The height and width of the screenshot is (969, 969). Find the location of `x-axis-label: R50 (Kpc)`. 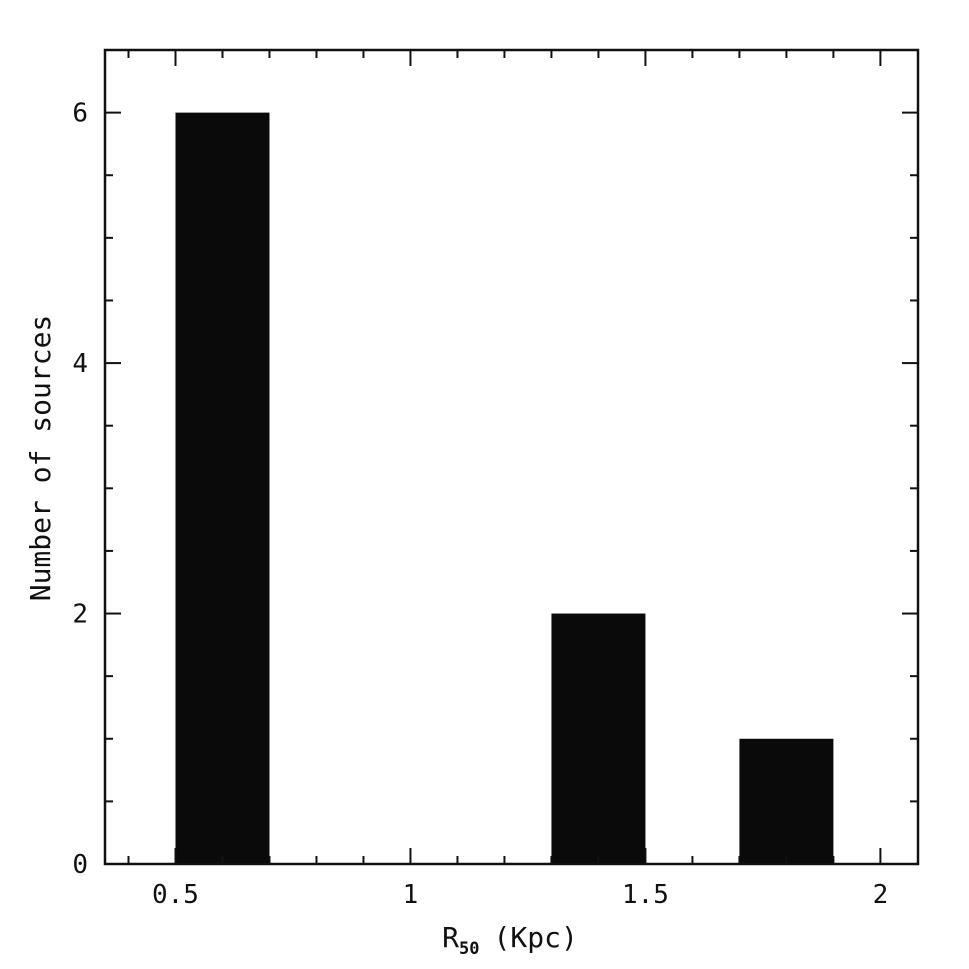

x-axis-label: R50 (Kpc) is located at coordinates (510, 940).